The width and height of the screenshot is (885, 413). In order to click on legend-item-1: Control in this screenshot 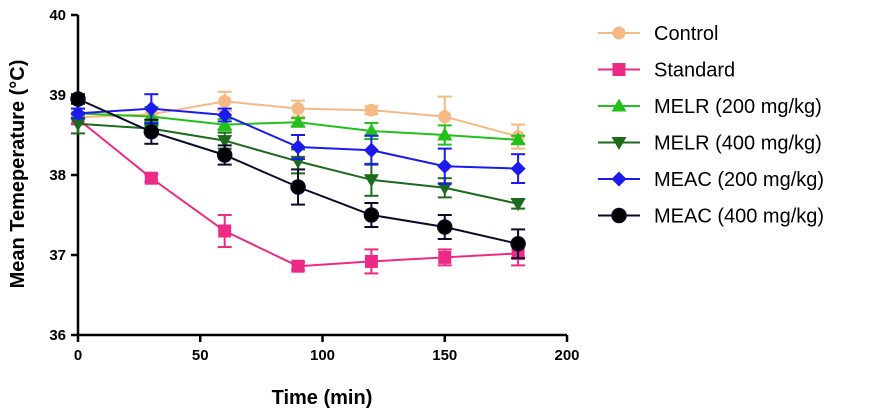, I will do `click(658, 34)`.